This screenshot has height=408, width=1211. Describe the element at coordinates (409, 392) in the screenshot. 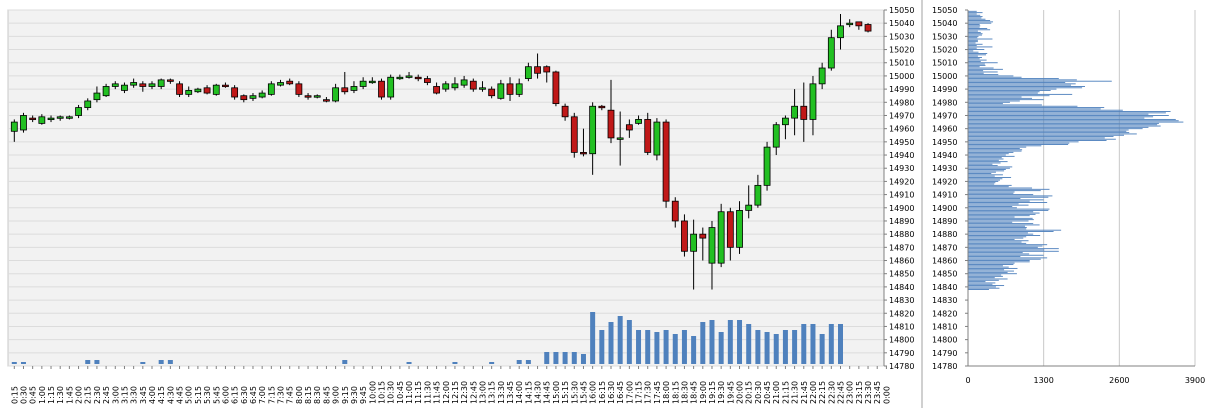

I see `x-tick-label: 11:00` at that location.